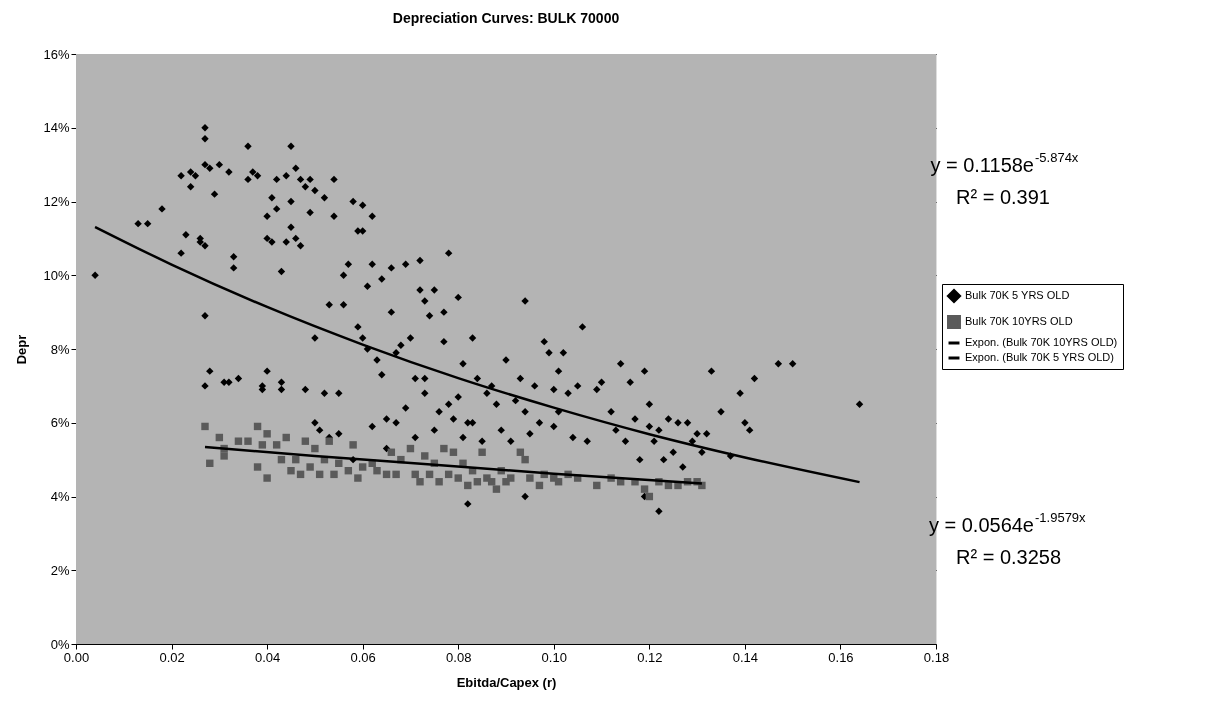 The image size is (1209, 717). Describe the element at coordinates (267, 657) in the screenshot. I see `x-tick-label: 0.04` at that location.